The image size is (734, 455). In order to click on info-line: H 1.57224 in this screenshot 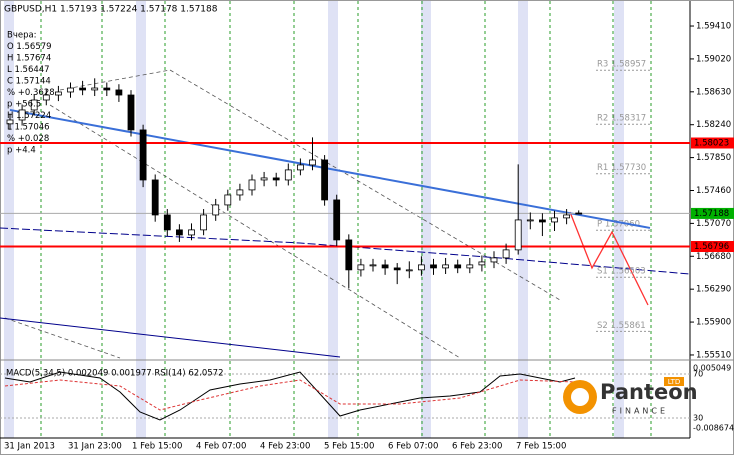, I will do `click(29, 116)`.